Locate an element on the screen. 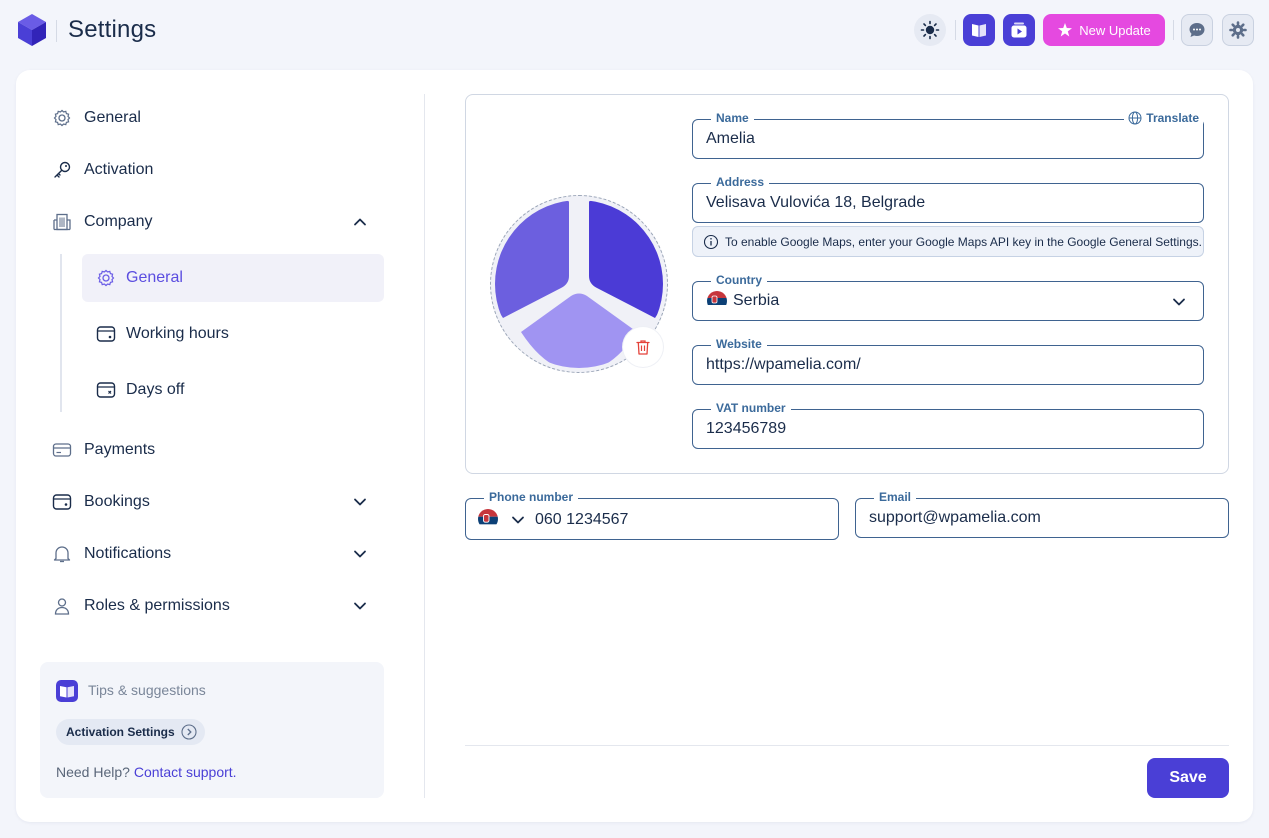 This screenshot has width=1269, height=838. new-update-button: New Update is located at coordinates (1104, 30).